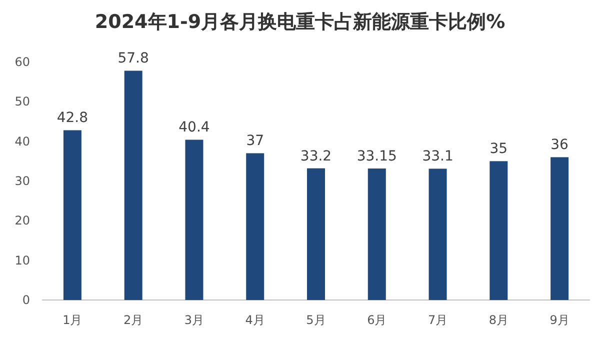 Image resolution: width=600 pixels, height=341 pixels. Describe the element at coordinates (22, 260) in the screenshot. I see `y-tick-label: 10` at that location.